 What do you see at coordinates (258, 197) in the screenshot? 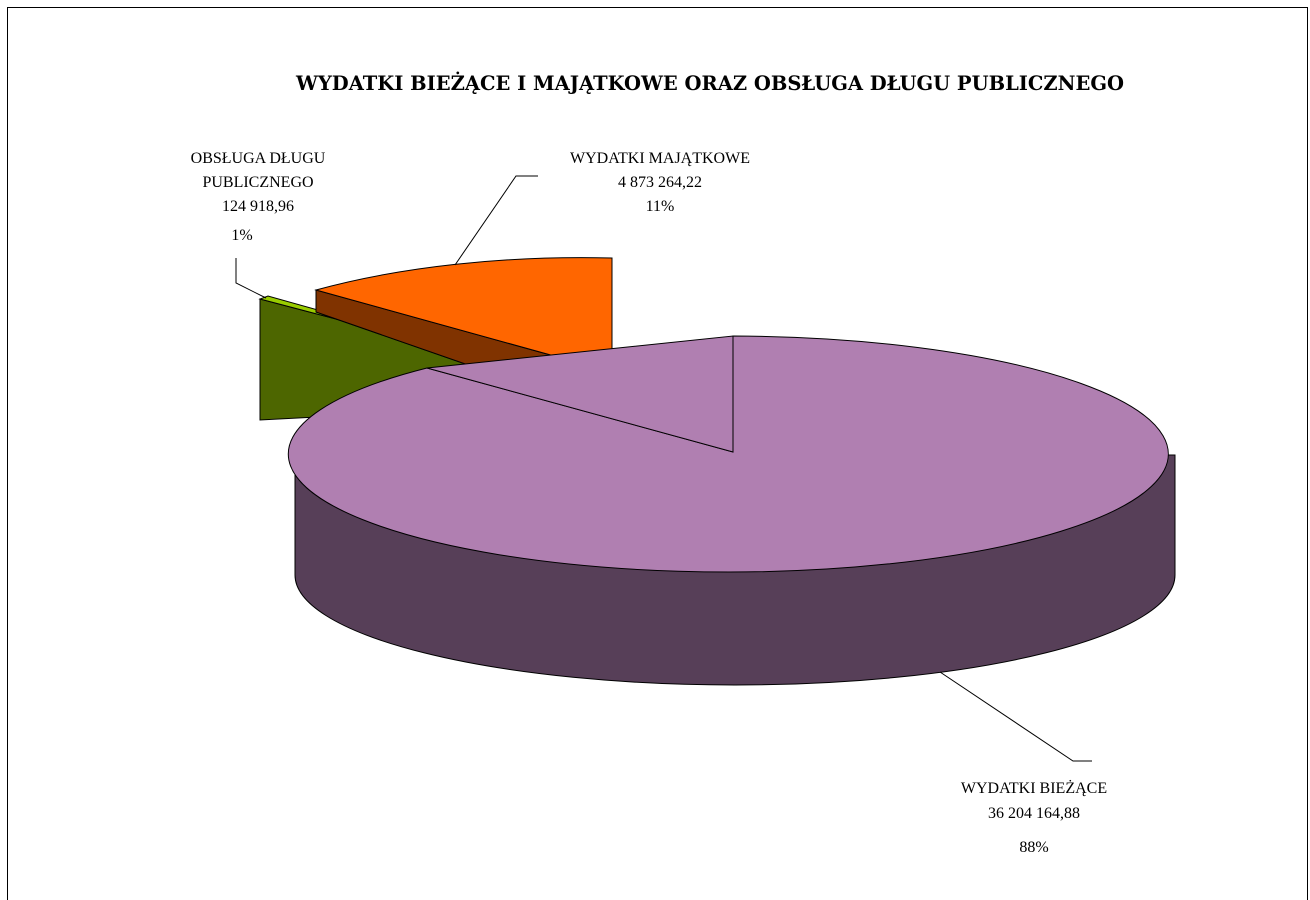
I see `data-label-obsluga-dlugu: OBSŁUGA DŁUGU PUBLICZNEGO 124 918,96 1%` at bounding box center [258, 197].